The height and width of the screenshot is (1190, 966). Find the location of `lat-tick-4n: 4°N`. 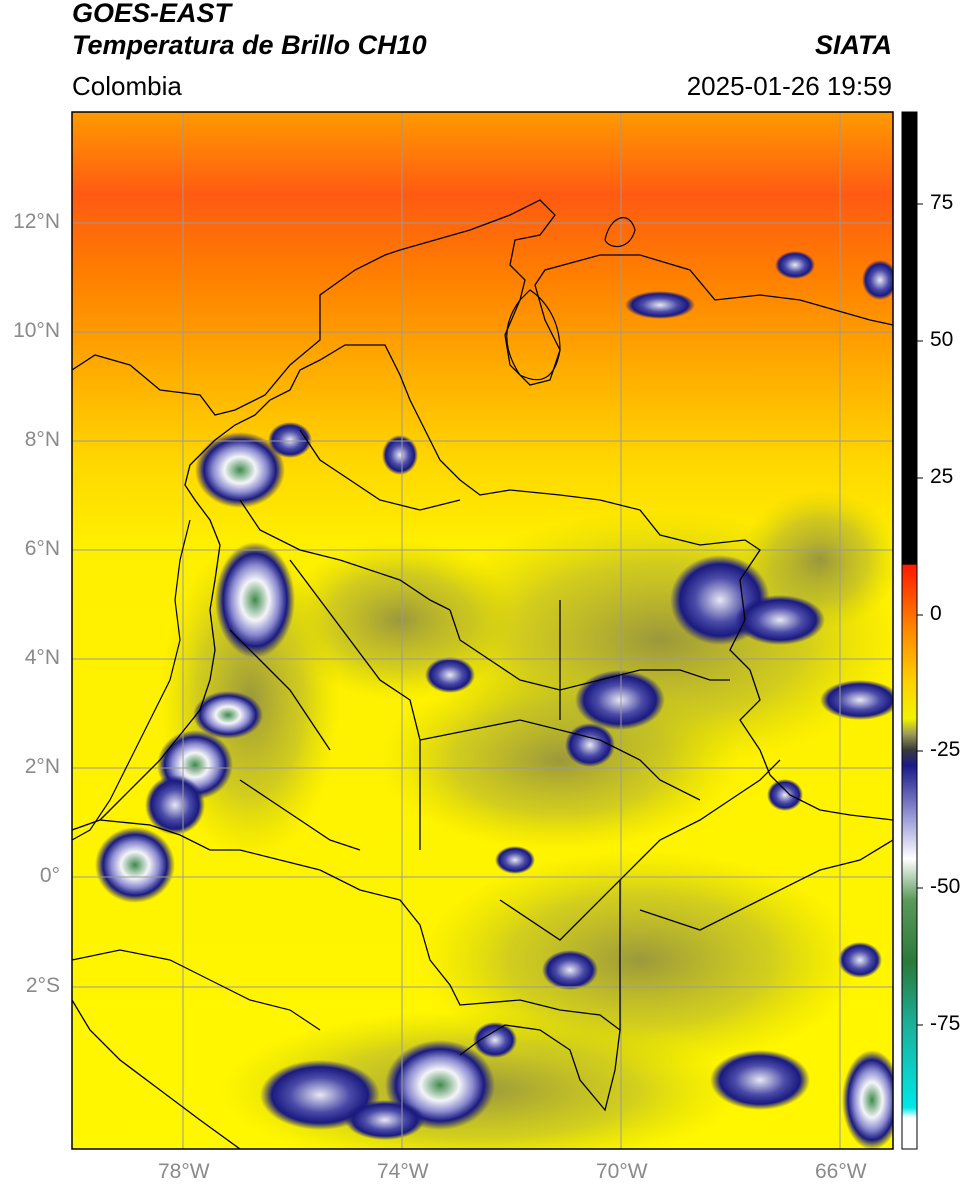

lat-tick-4n: 4°N is located at coordinates (42, 657).